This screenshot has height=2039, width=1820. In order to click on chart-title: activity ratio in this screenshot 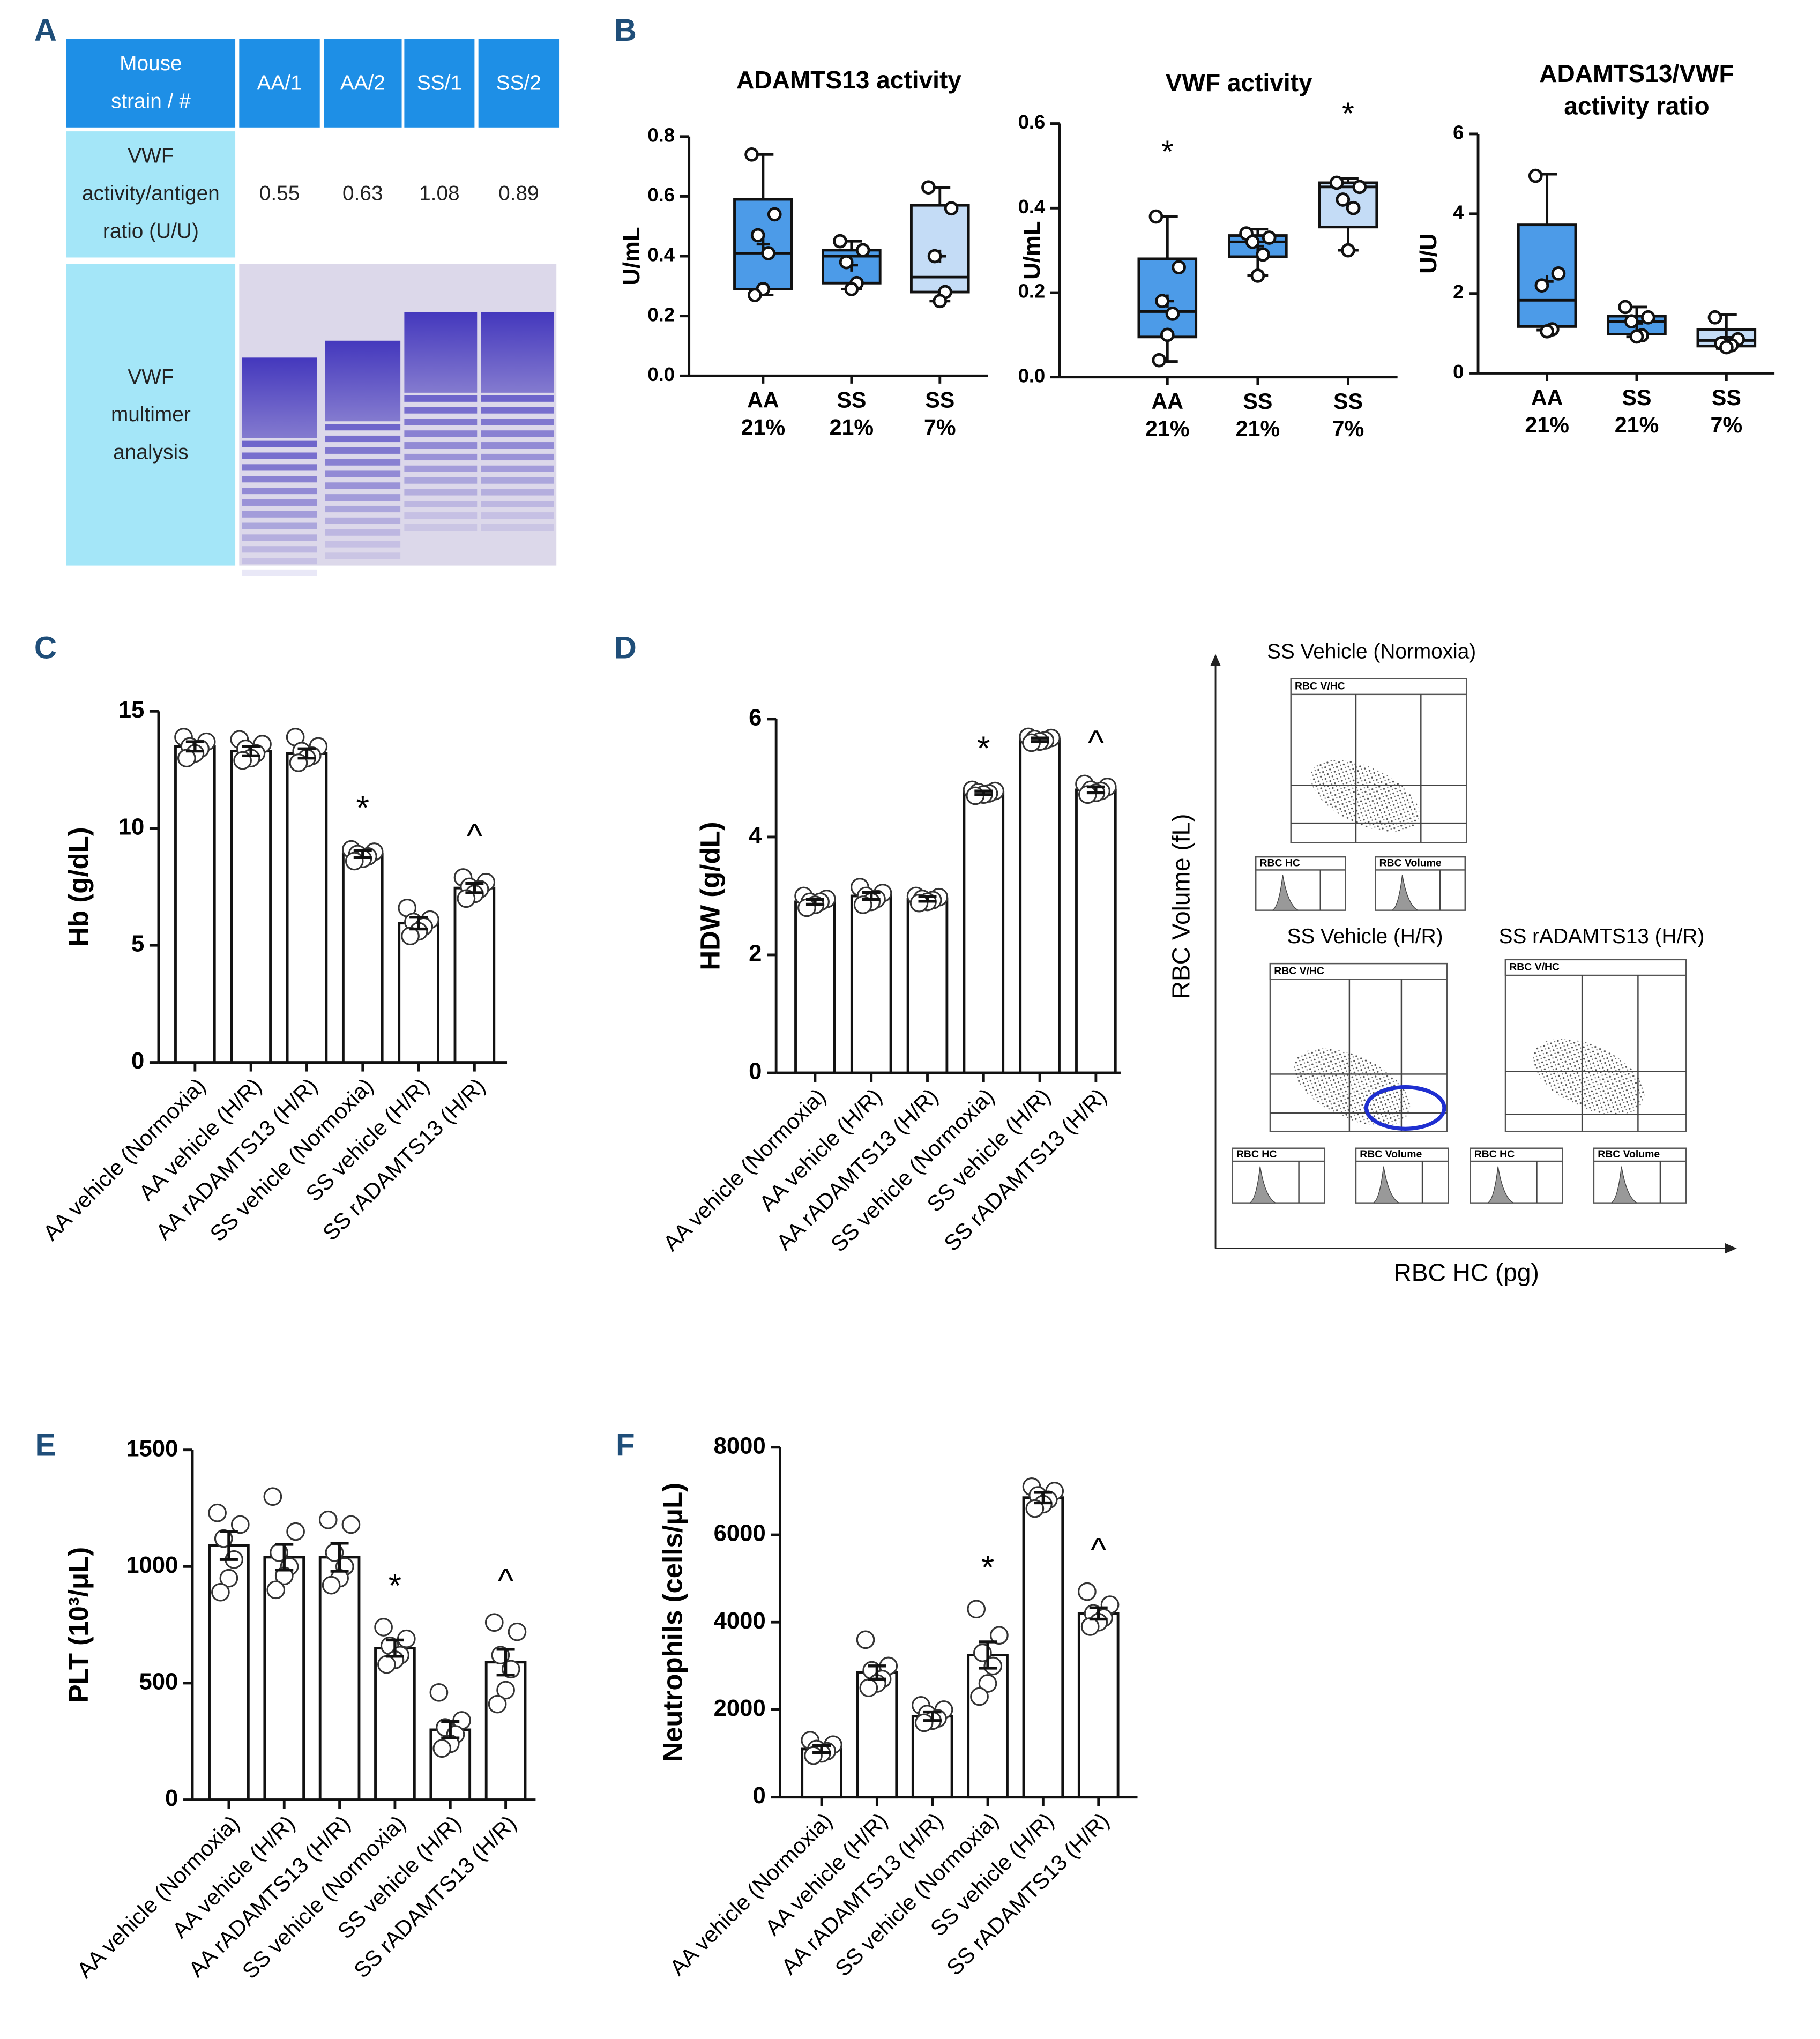, I will do `click(1636, 106)`.